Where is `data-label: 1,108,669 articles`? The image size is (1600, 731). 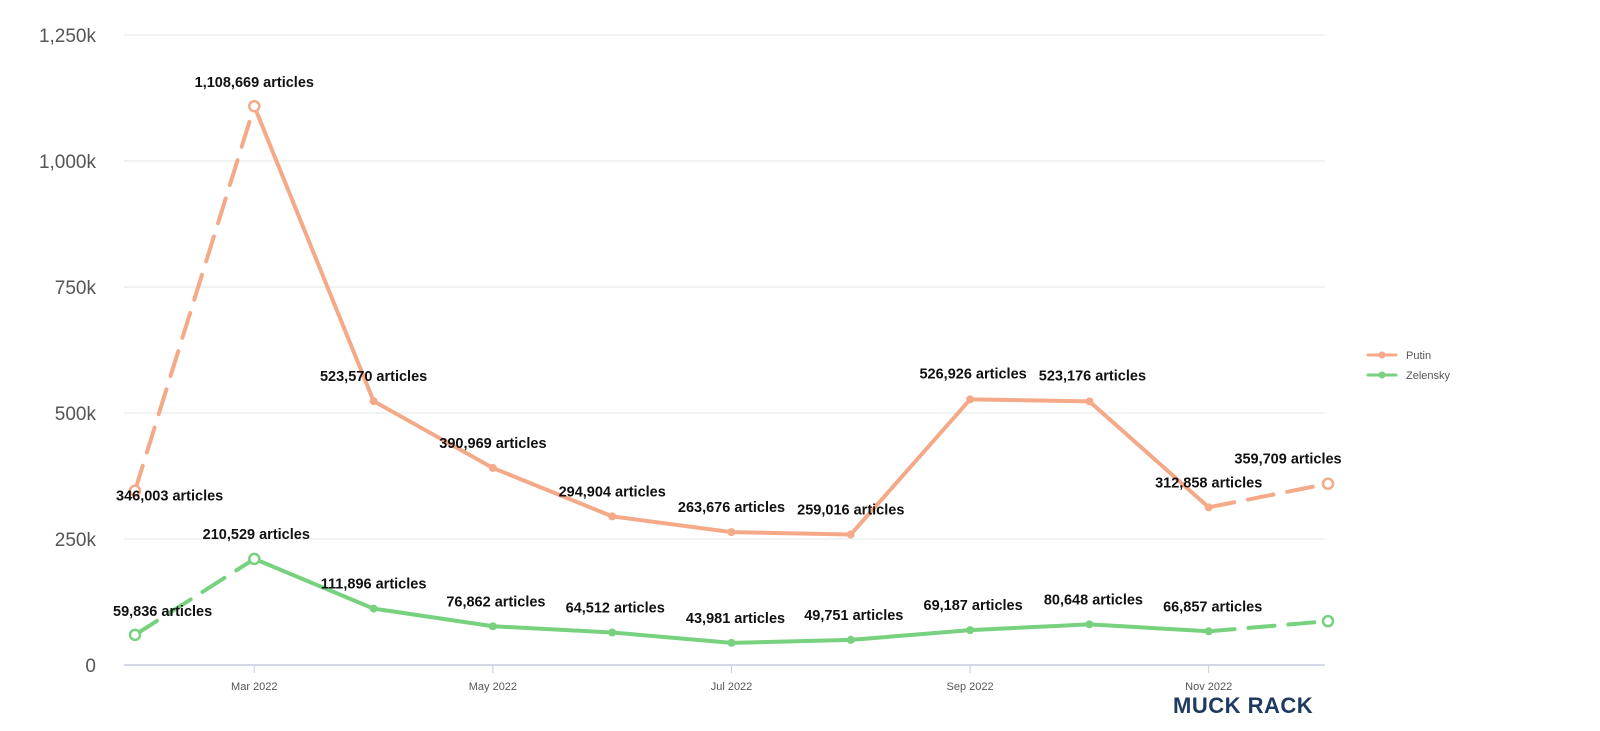
data-label: 1,108,669 articles is located at coordinates (254, 83).